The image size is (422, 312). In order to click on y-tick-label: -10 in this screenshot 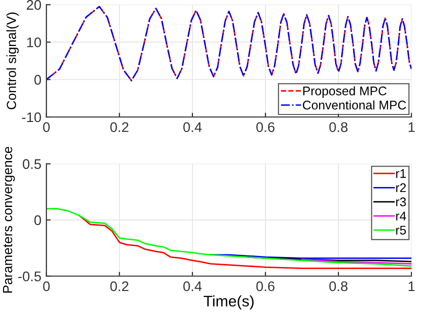, I will do `click(32, 117)`.